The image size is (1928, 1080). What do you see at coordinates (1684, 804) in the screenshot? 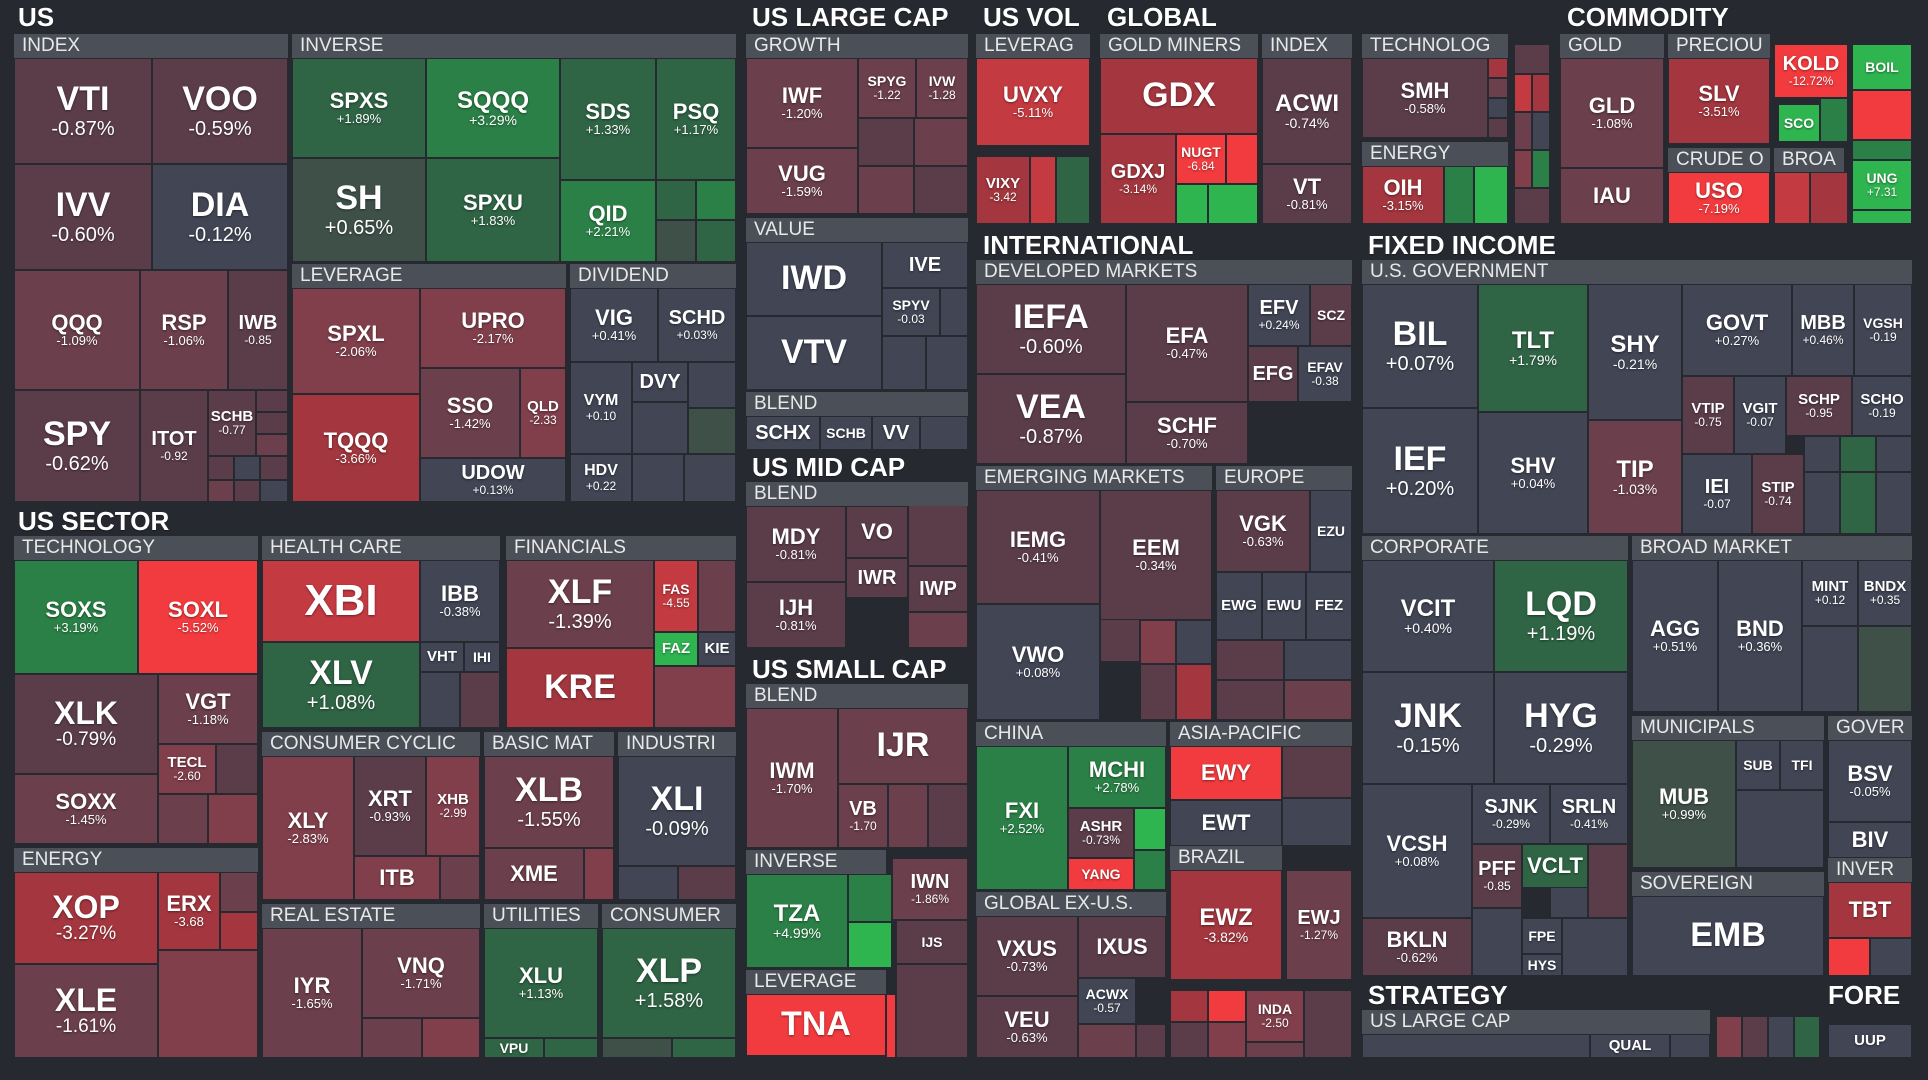
I see `etf-tile-mub: MUB +0.99%` at bounding box center [1684, 804].